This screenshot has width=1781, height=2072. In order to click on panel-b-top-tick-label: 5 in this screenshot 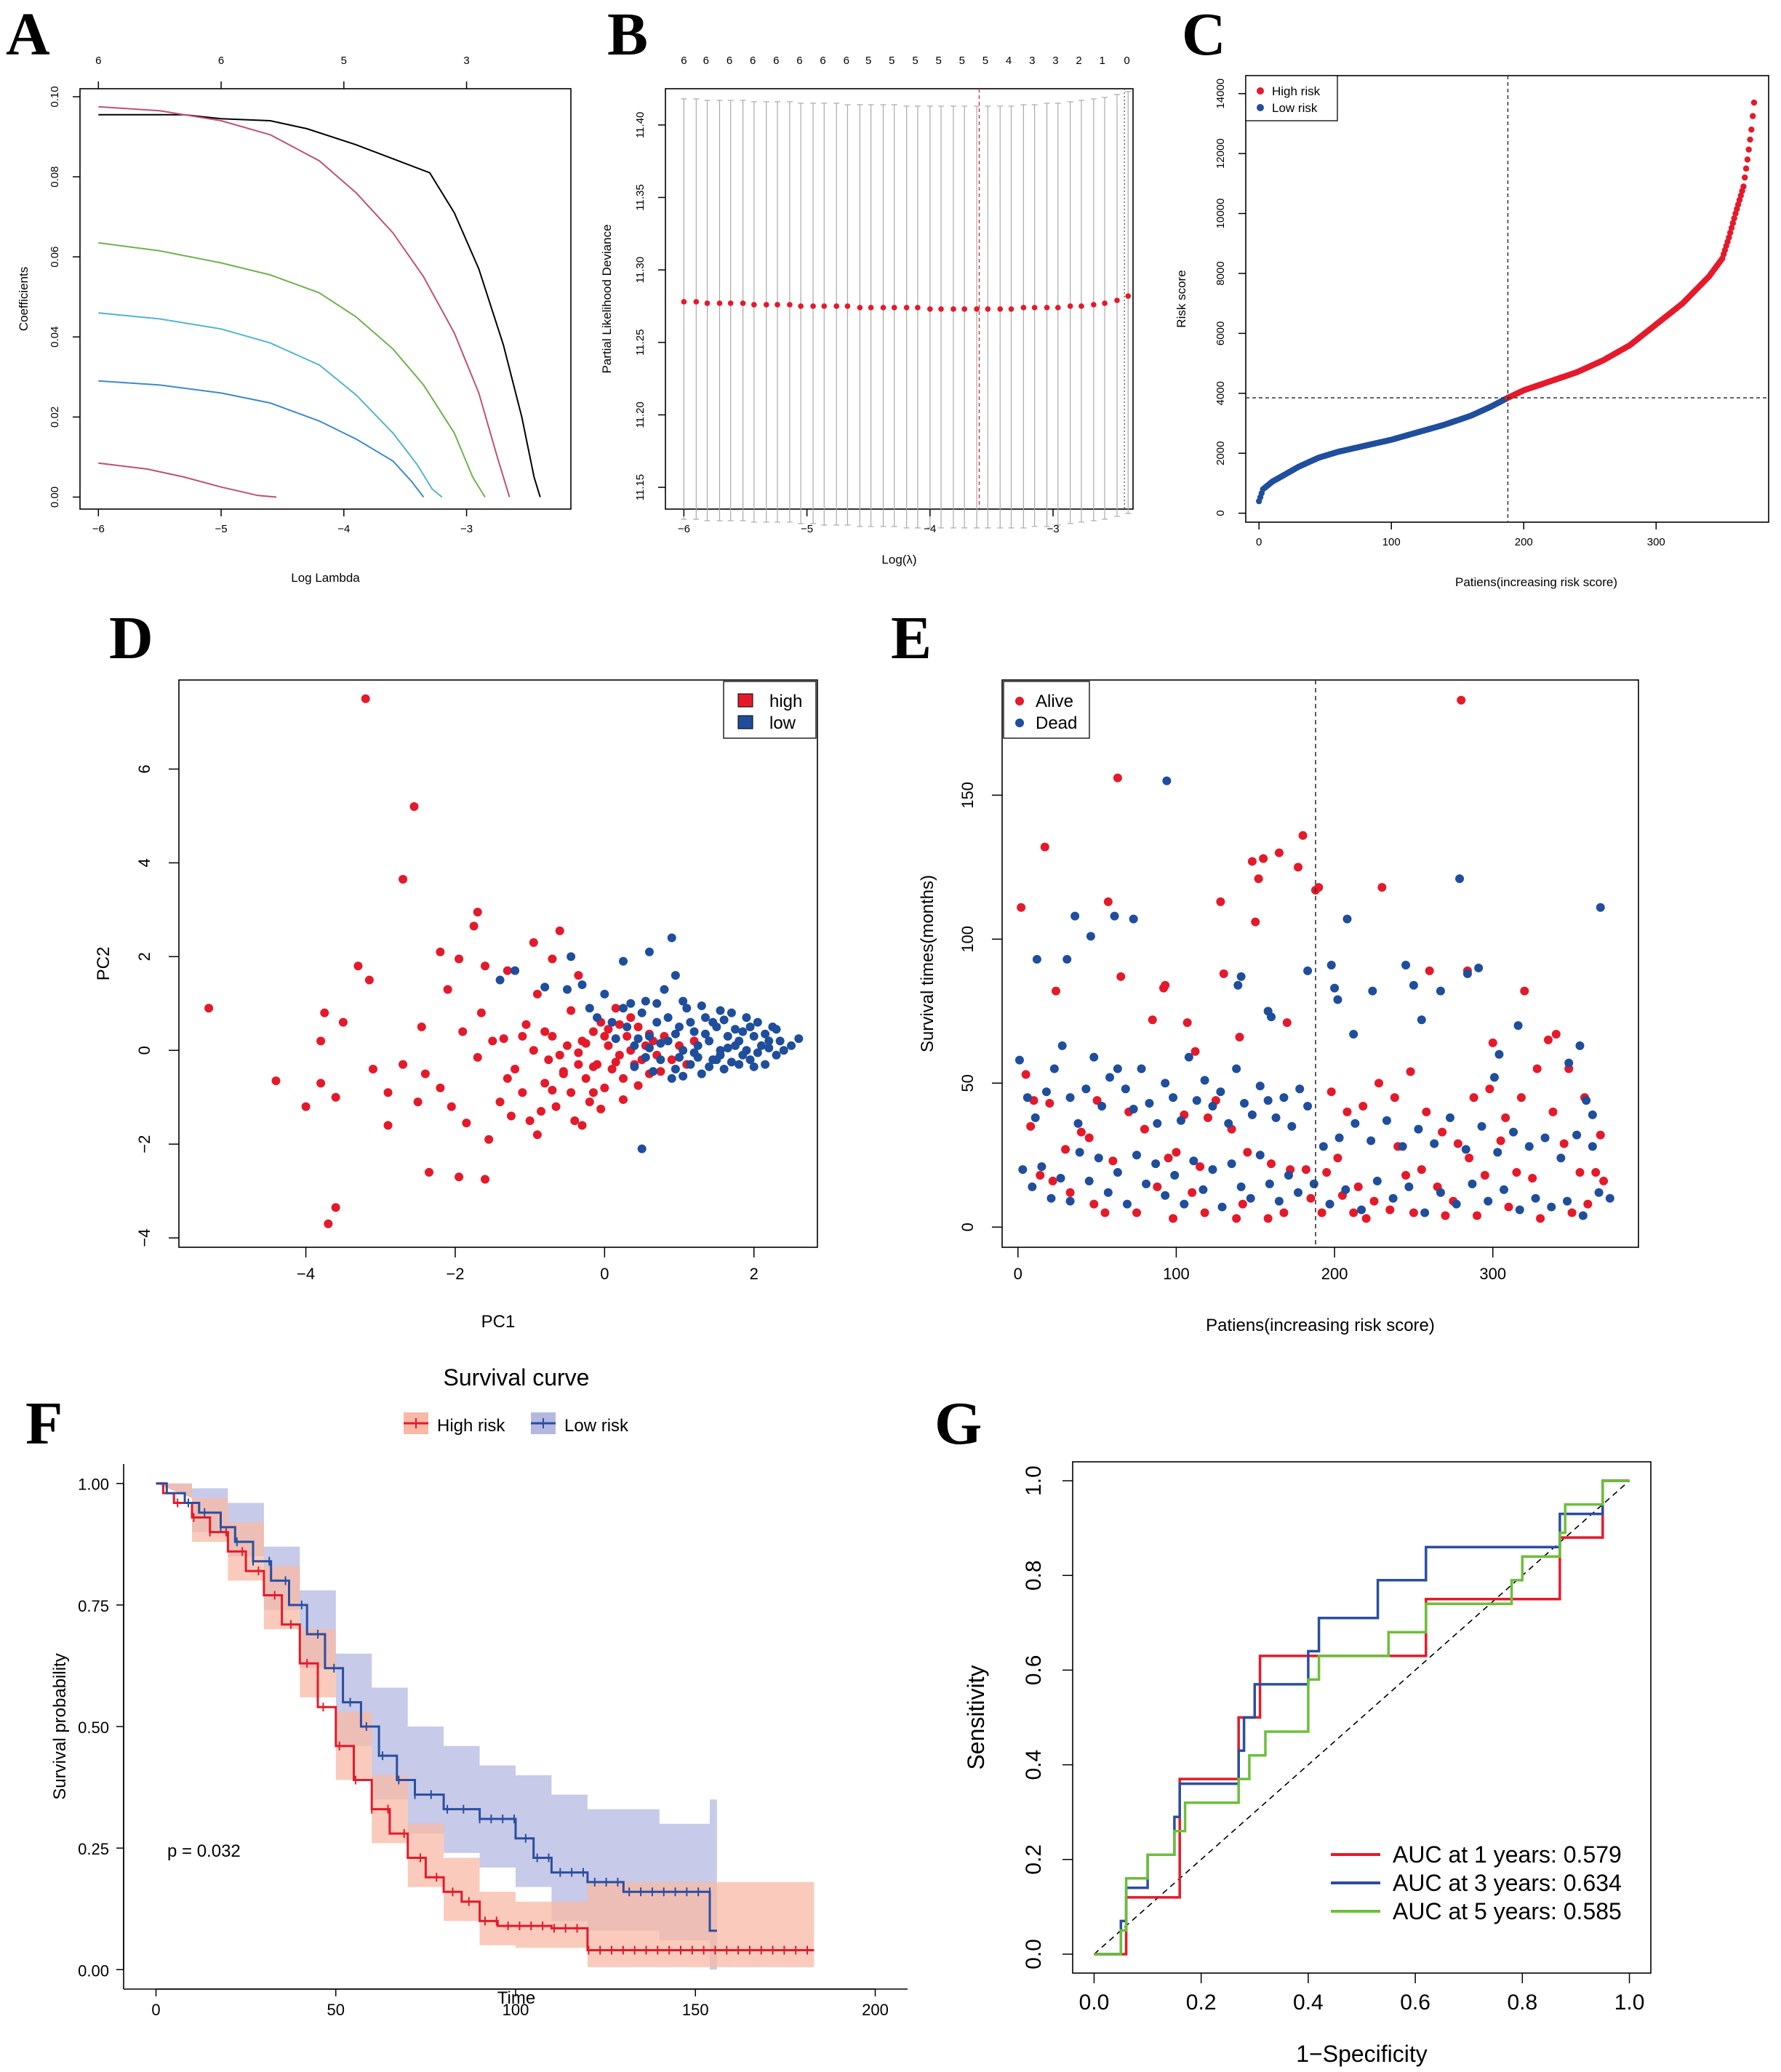, I will do `click(891, 61)`.